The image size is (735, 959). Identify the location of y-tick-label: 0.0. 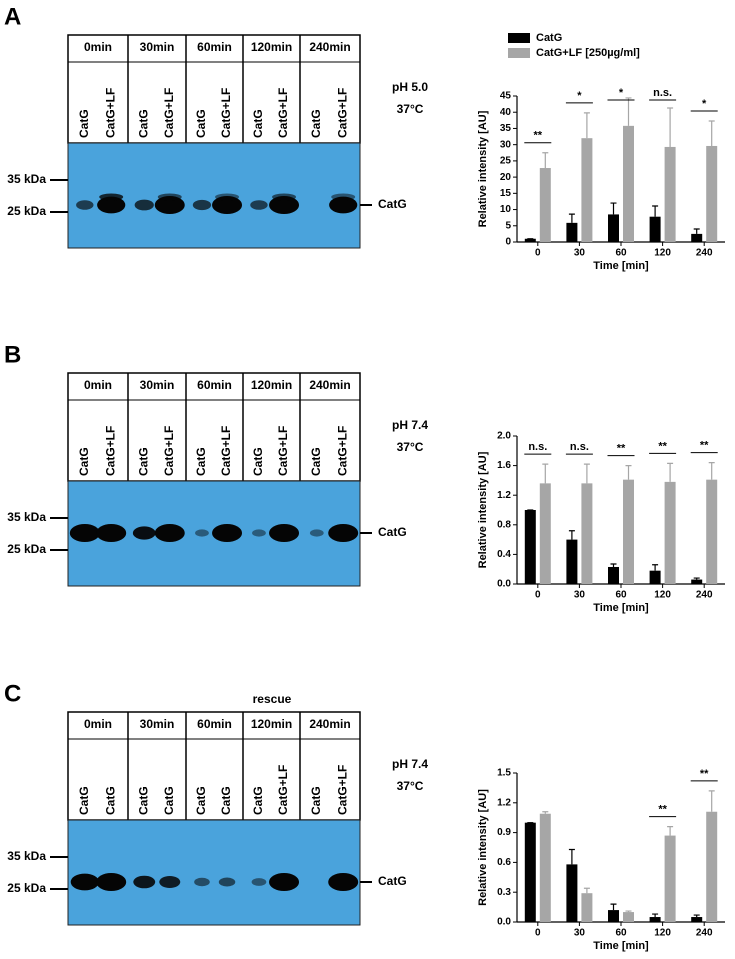
(504, 922).